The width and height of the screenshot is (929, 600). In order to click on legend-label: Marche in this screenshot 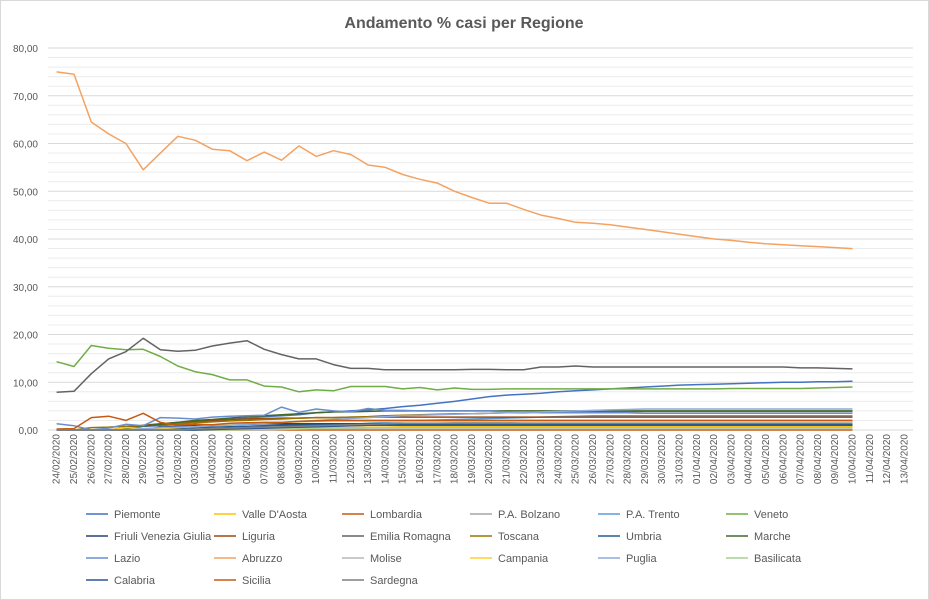, I will do `click(772, 537)`.